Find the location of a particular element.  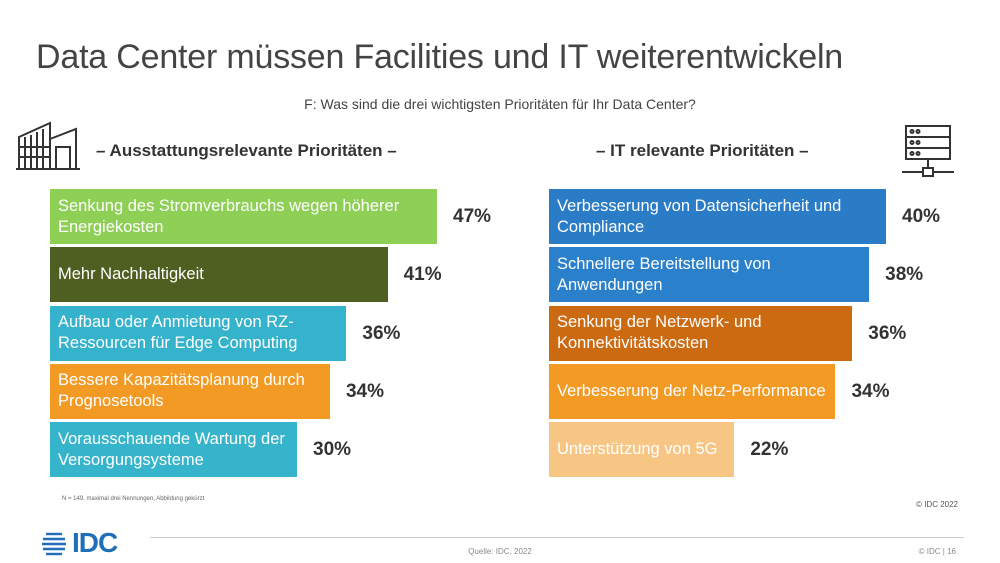

value-label-it-5: 22% is located at coordinates (769, 450).